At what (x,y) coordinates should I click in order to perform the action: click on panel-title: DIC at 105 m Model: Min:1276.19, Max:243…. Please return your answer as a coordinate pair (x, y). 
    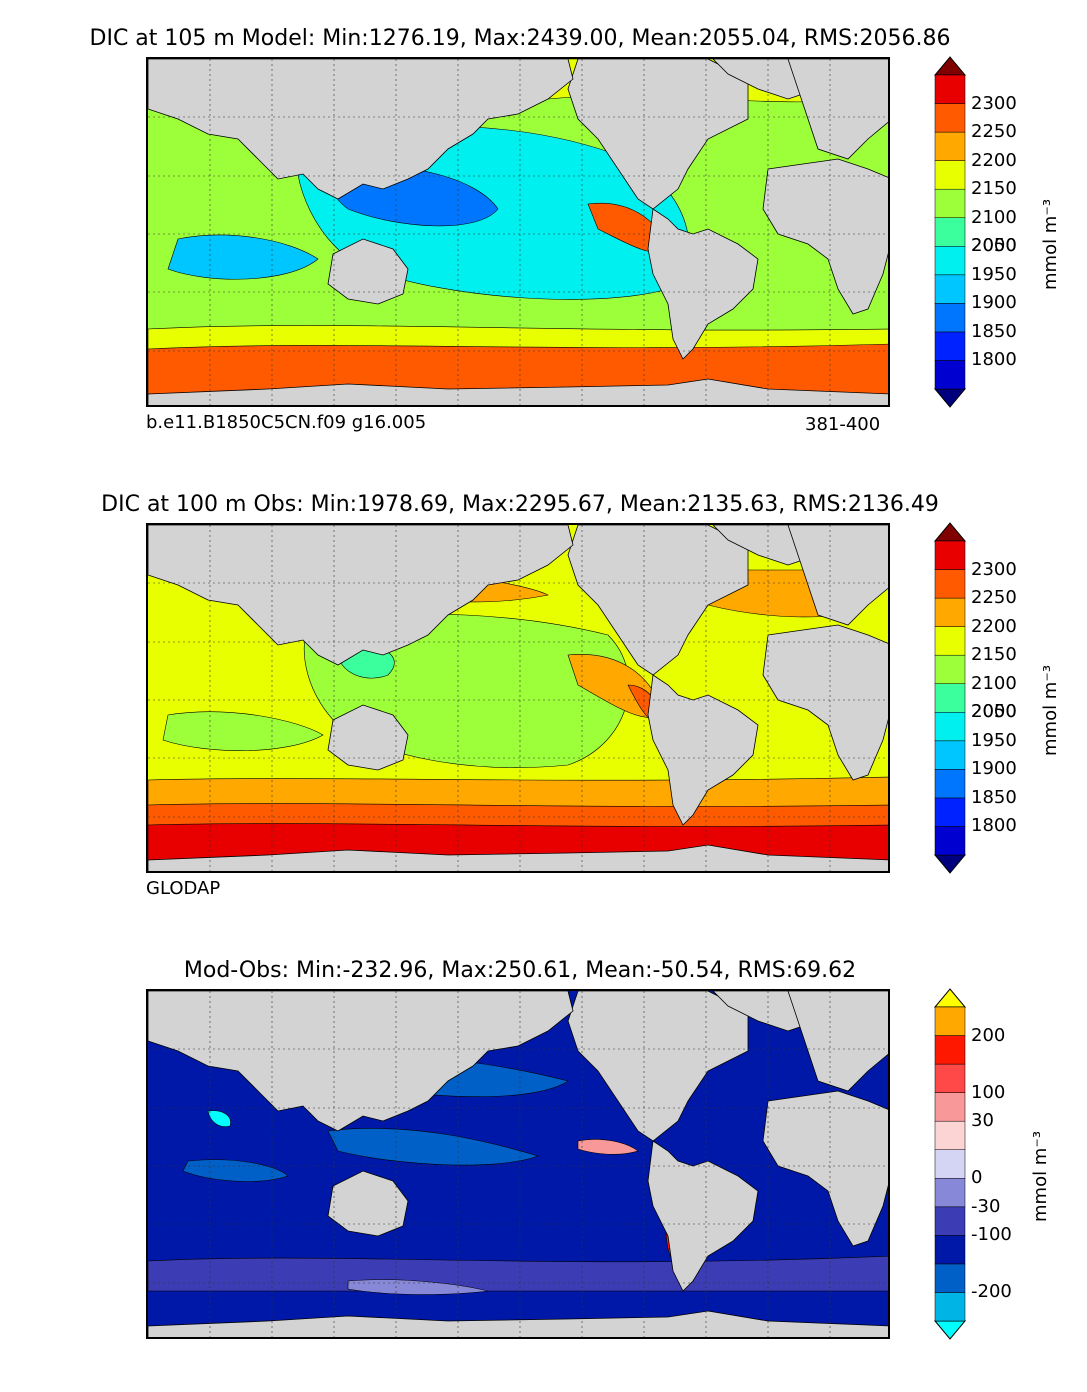
    Looking at the image, I should click on (520, 38).